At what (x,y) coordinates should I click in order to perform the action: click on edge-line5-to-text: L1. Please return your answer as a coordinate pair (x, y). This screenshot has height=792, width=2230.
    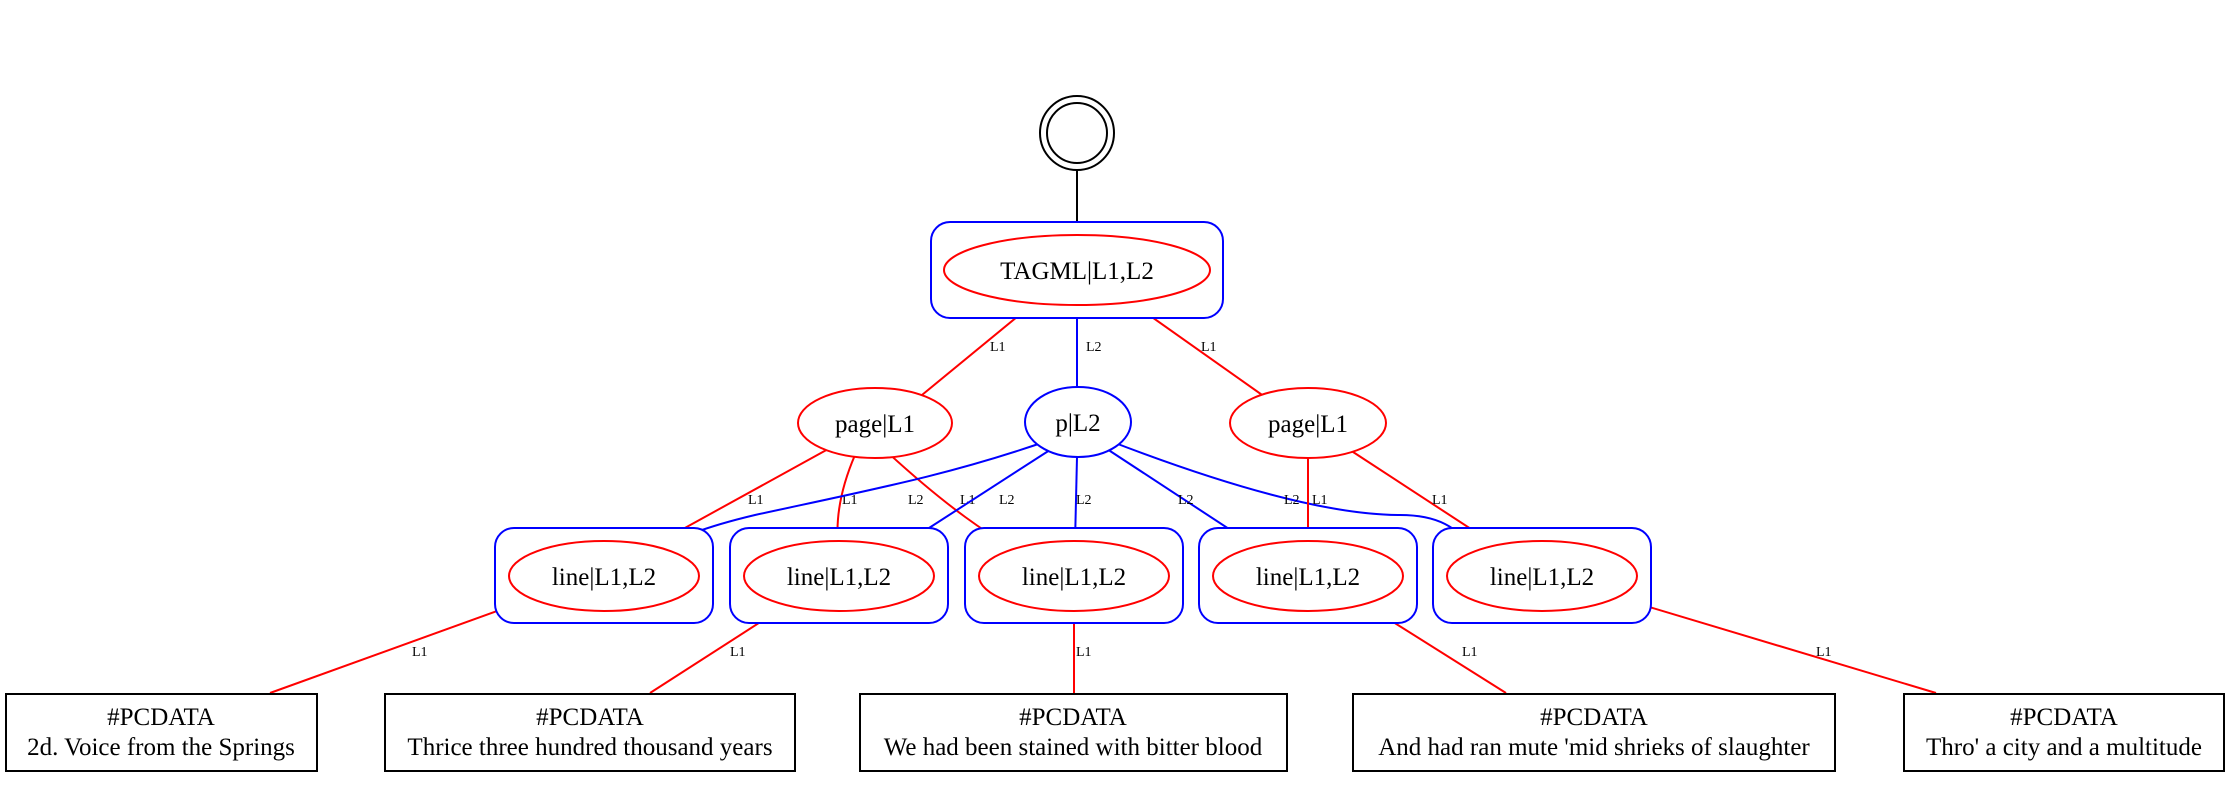
    Looking at the image, I should click on (1776, 645).